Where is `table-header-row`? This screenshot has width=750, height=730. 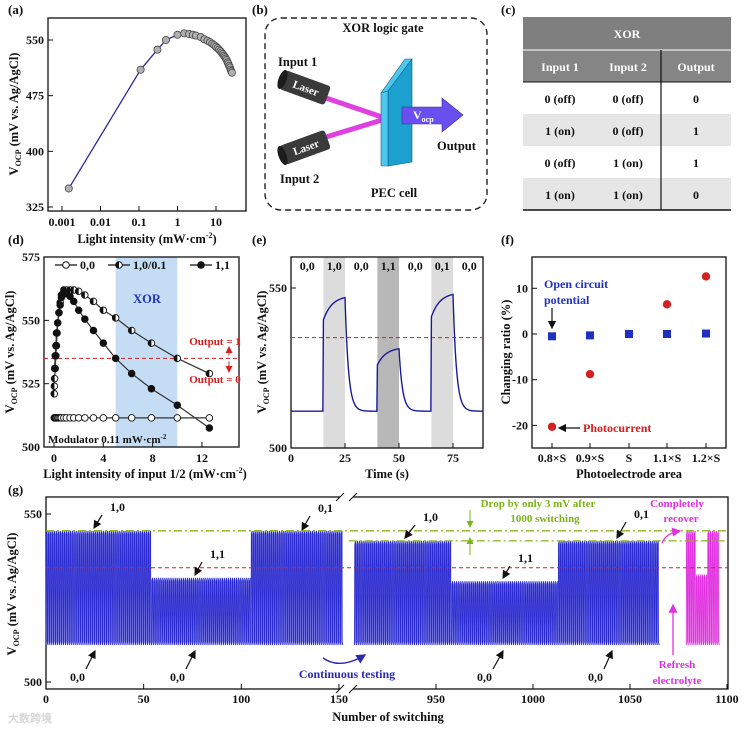 table-header-row is located at coordinates (627, 66).